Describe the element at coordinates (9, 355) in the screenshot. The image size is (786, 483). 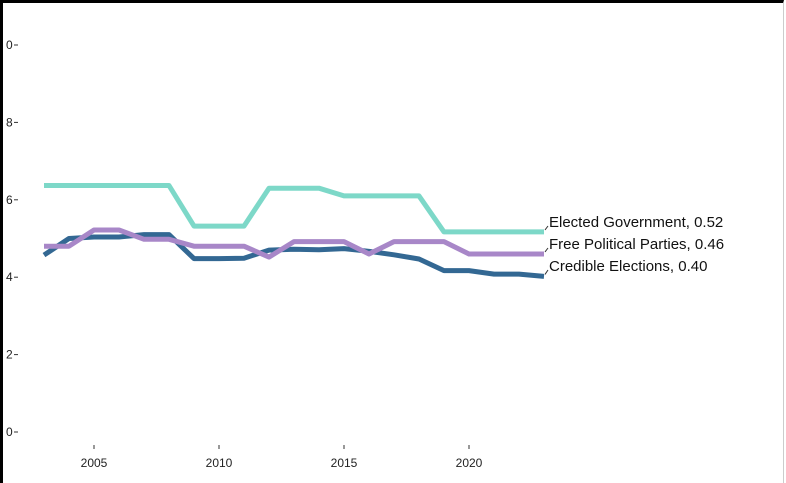
I see `y-tick-label: 2` at that location.